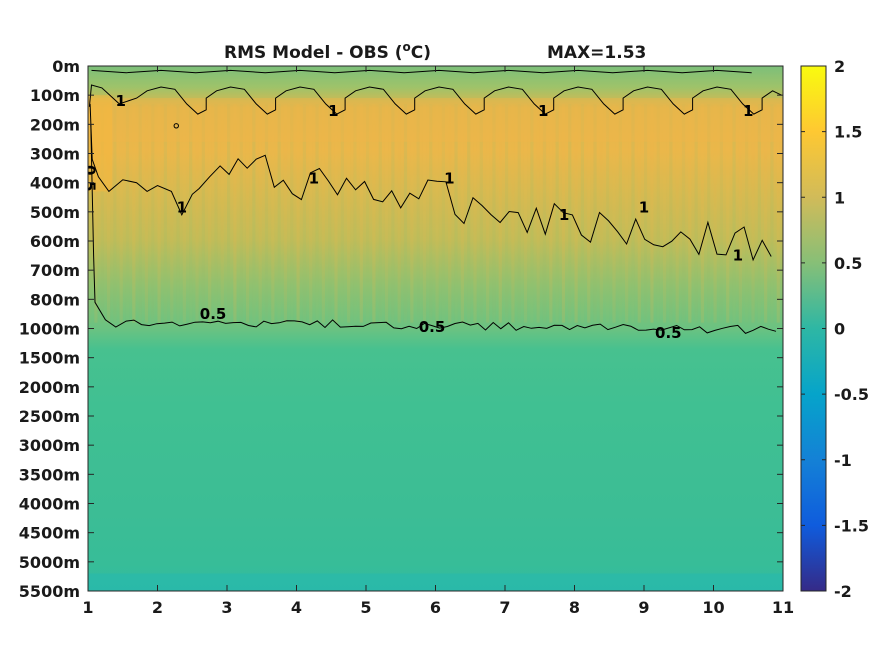 This screenshot has height=656, width=875. What do you see at coordinates (49, 329) in the screenshot?
I see `y-tick-label: 1000m` at bounding box center [49, 329].